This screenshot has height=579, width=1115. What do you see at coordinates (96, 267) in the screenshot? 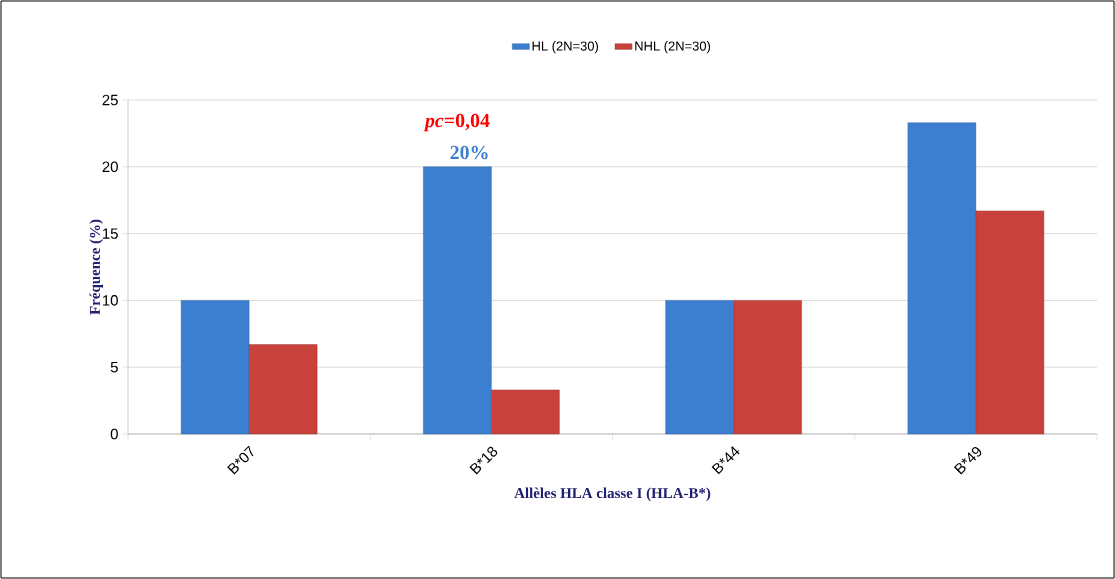
I see `y-axis-title: Fréquence (%)` at bounding box center [96, 267].